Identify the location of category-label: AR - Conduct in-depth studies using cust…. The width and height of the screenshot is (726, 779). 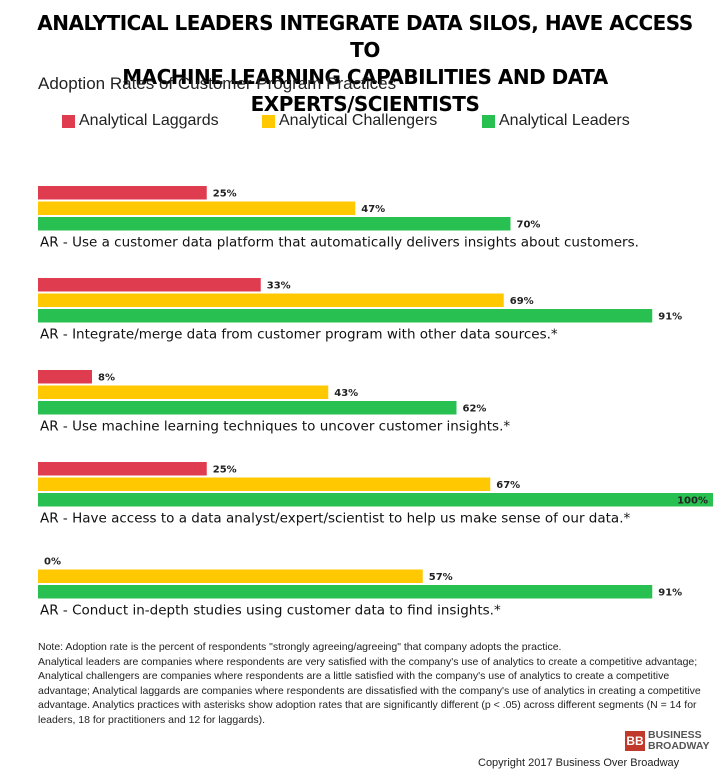
(270, 611).